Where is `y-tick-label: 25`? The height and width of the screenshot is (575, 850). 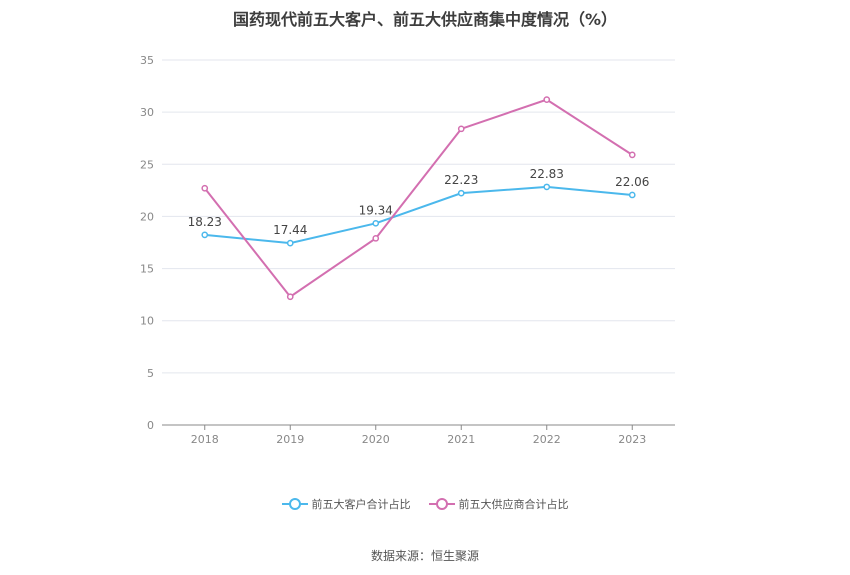 y-tick-label: 25 is located at coordinates (147, 164).